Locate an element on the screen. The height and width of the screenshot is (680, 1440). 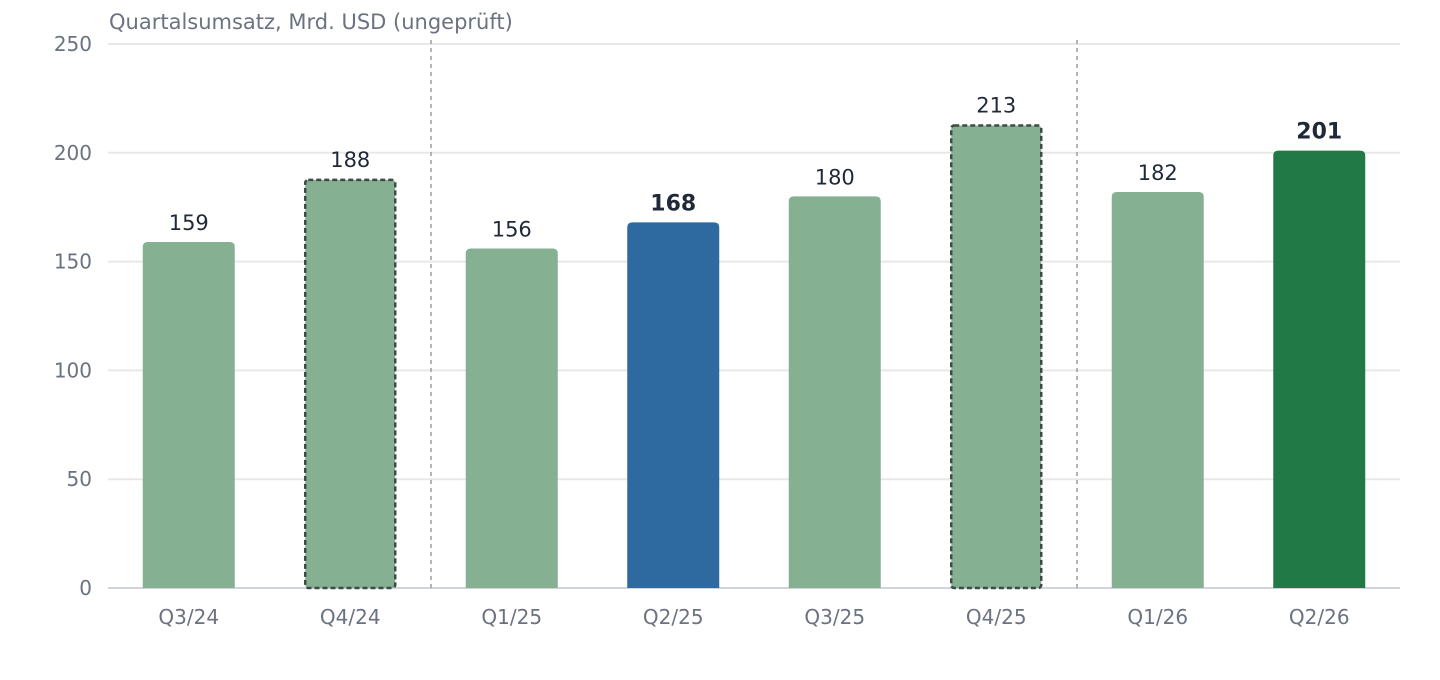
data-label-Q2/26: 201 is located at coordinates (1319, 132).